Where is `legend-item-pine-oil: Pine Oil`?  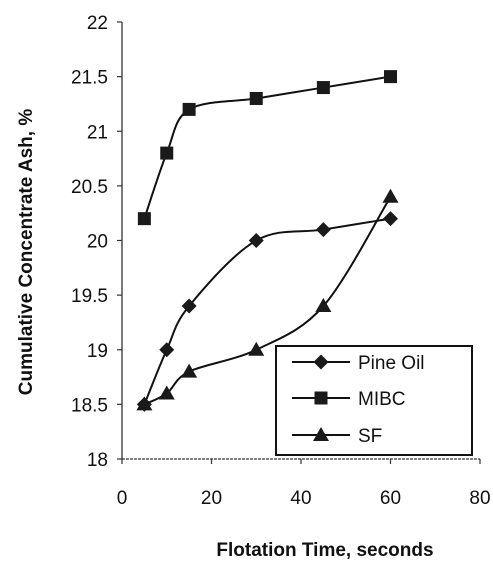
legend-item-pine-oil: Pine Oil is located at coordinates (358, 363).